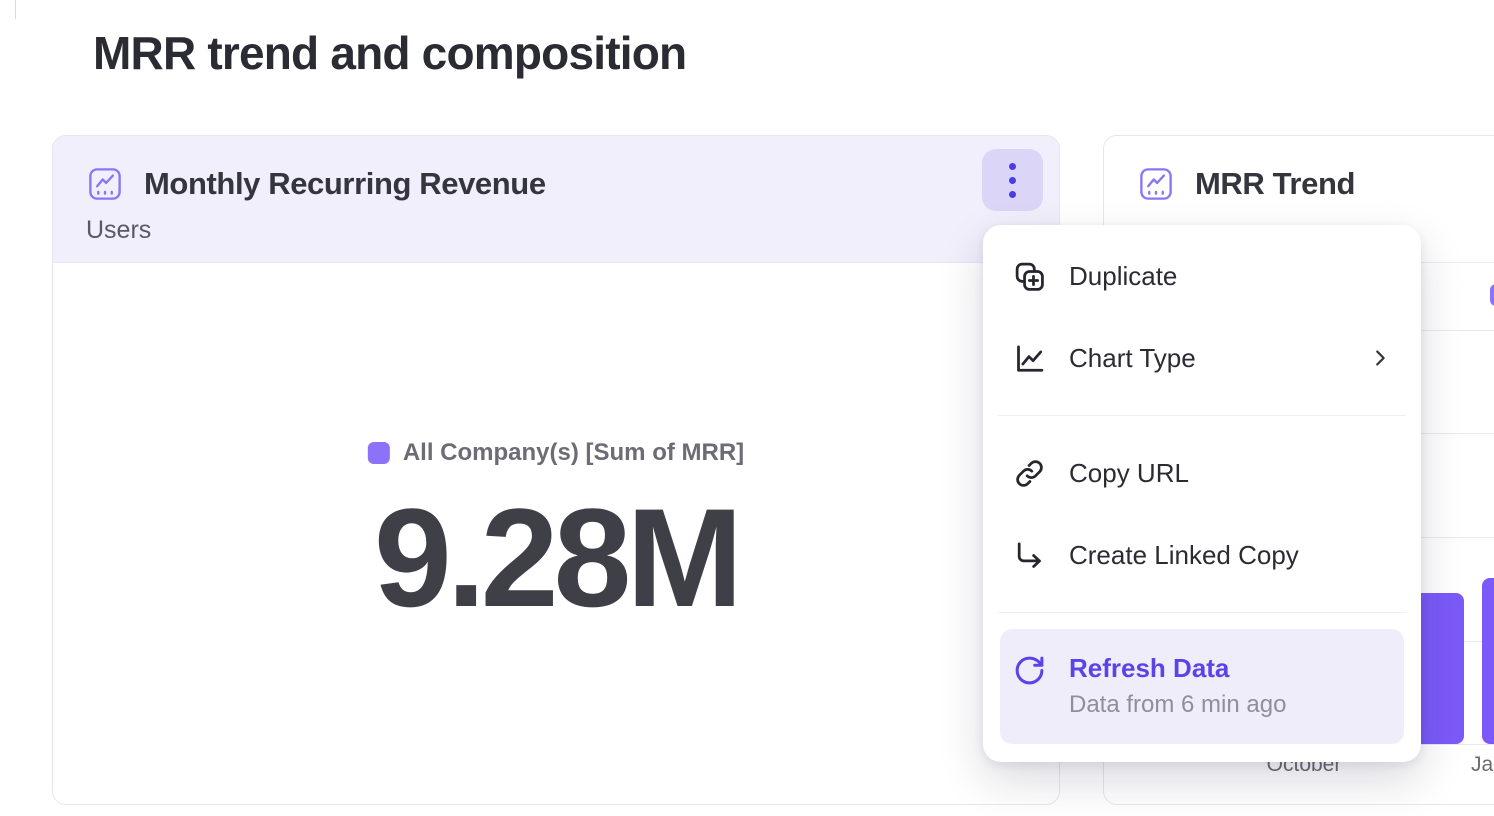 Image resolution: width=1494 pixels, height=816 pixels. I want to click on kpi-legend: All Company(s) [Sum of MRR], so click(556, 453).